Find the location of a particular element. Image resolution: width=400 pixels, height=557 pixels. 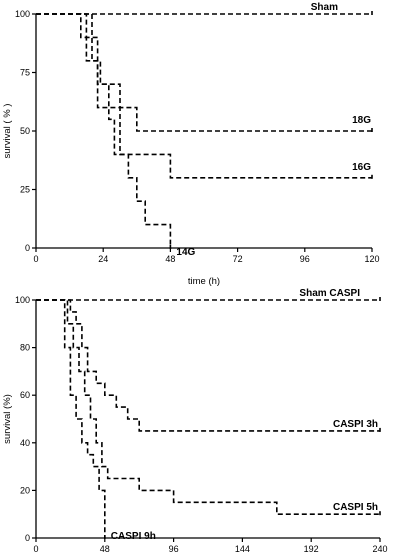

x-tick-label: 240 is located at coordinates (379, 549).